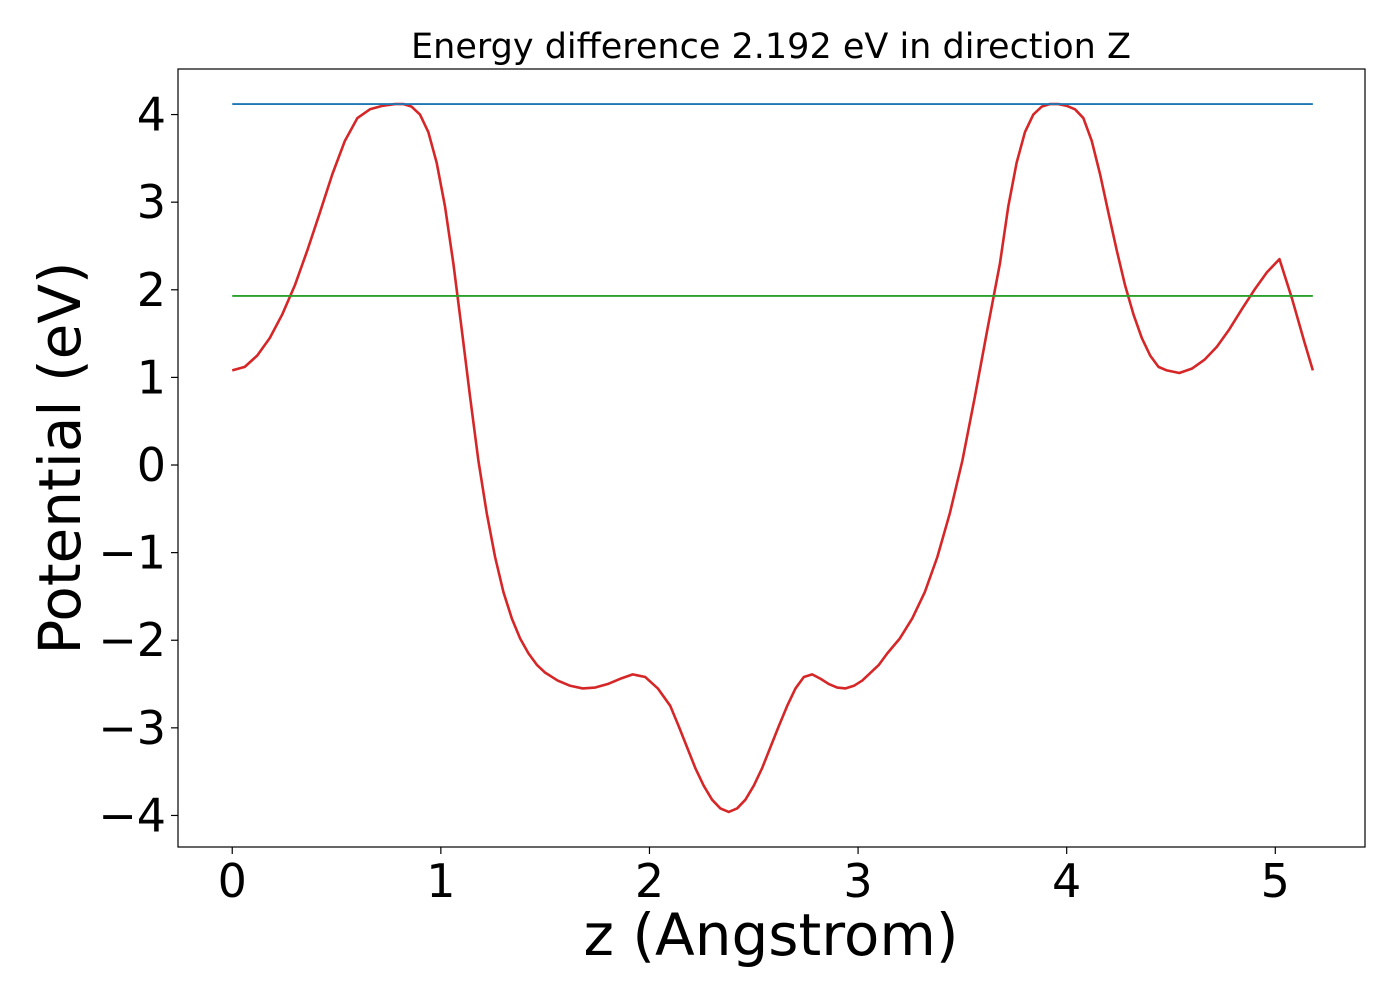  What do you see at coordinates (151, 115) in the screenshot?
I see `y-tick-label: 4` at bounding box center [151, 115].